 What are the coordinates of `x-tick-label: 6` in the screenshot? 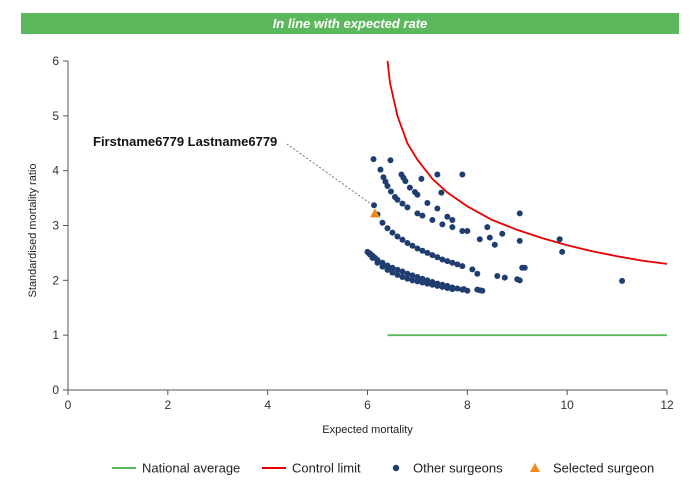 It's located at (367, 405).